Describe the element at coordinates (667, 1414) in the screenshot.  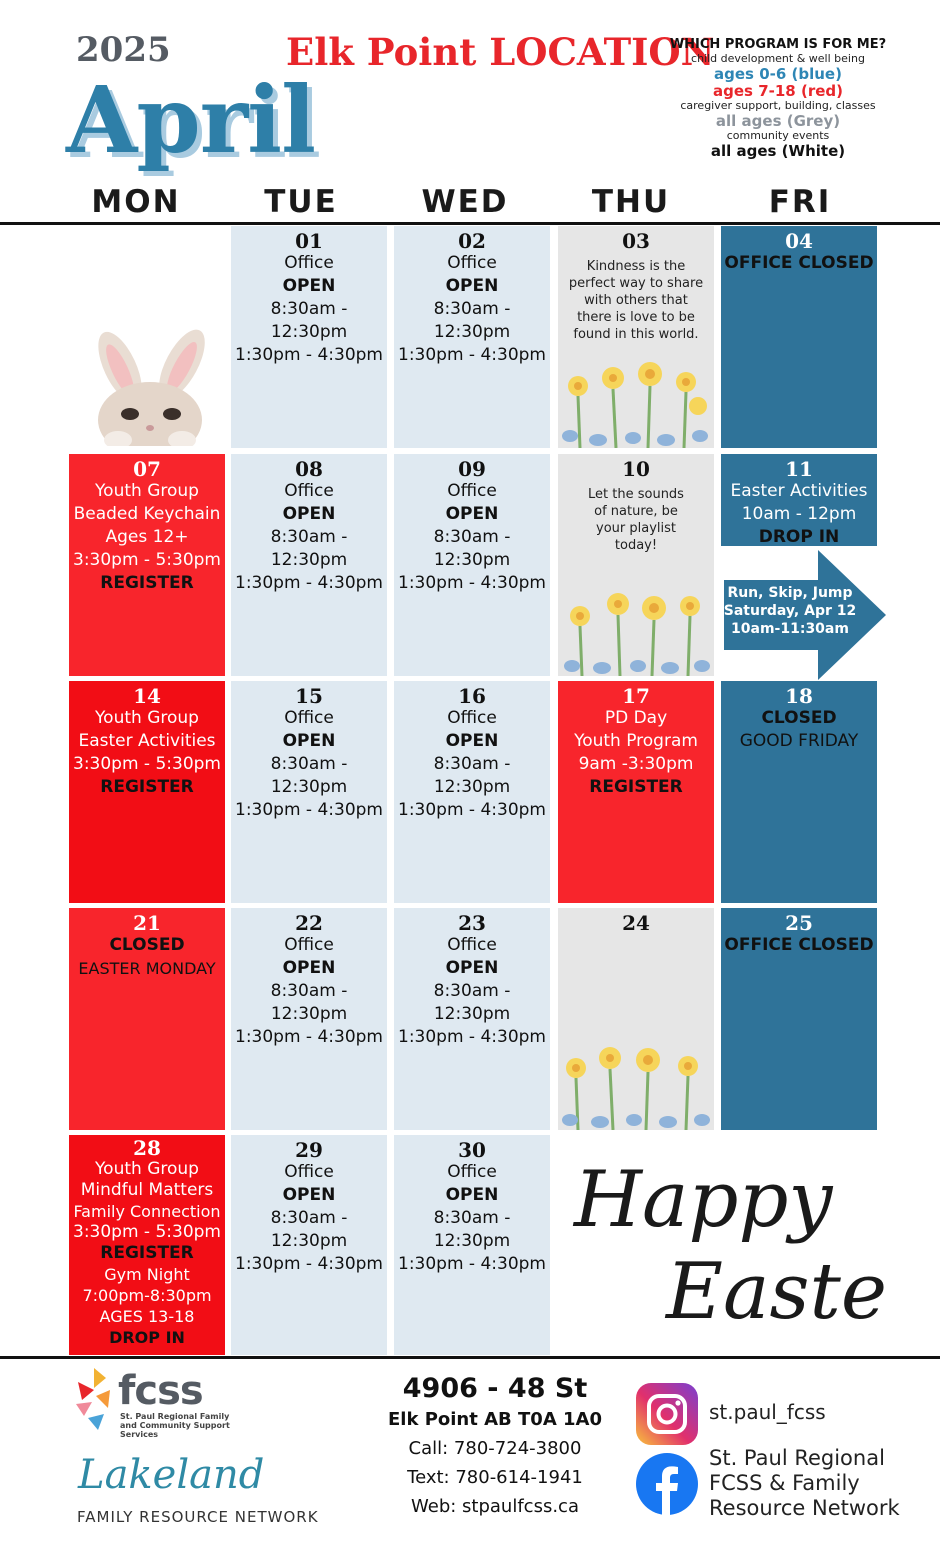
I see `instagram-icon` at that location.